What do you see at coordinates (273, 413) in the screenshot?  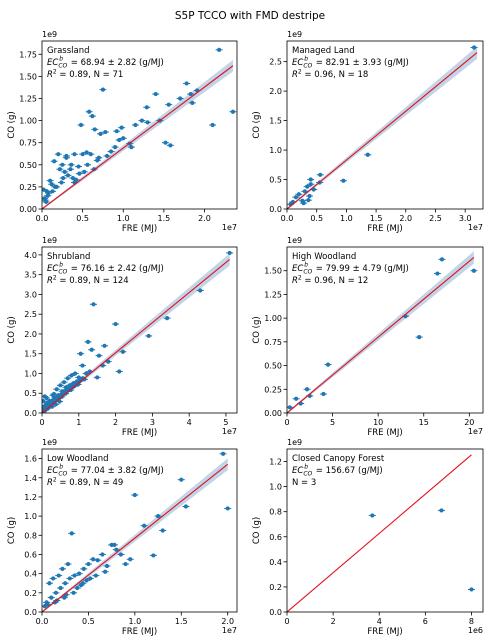 I see `y-tick-label: 0.00` at bounding box center [273, 413].